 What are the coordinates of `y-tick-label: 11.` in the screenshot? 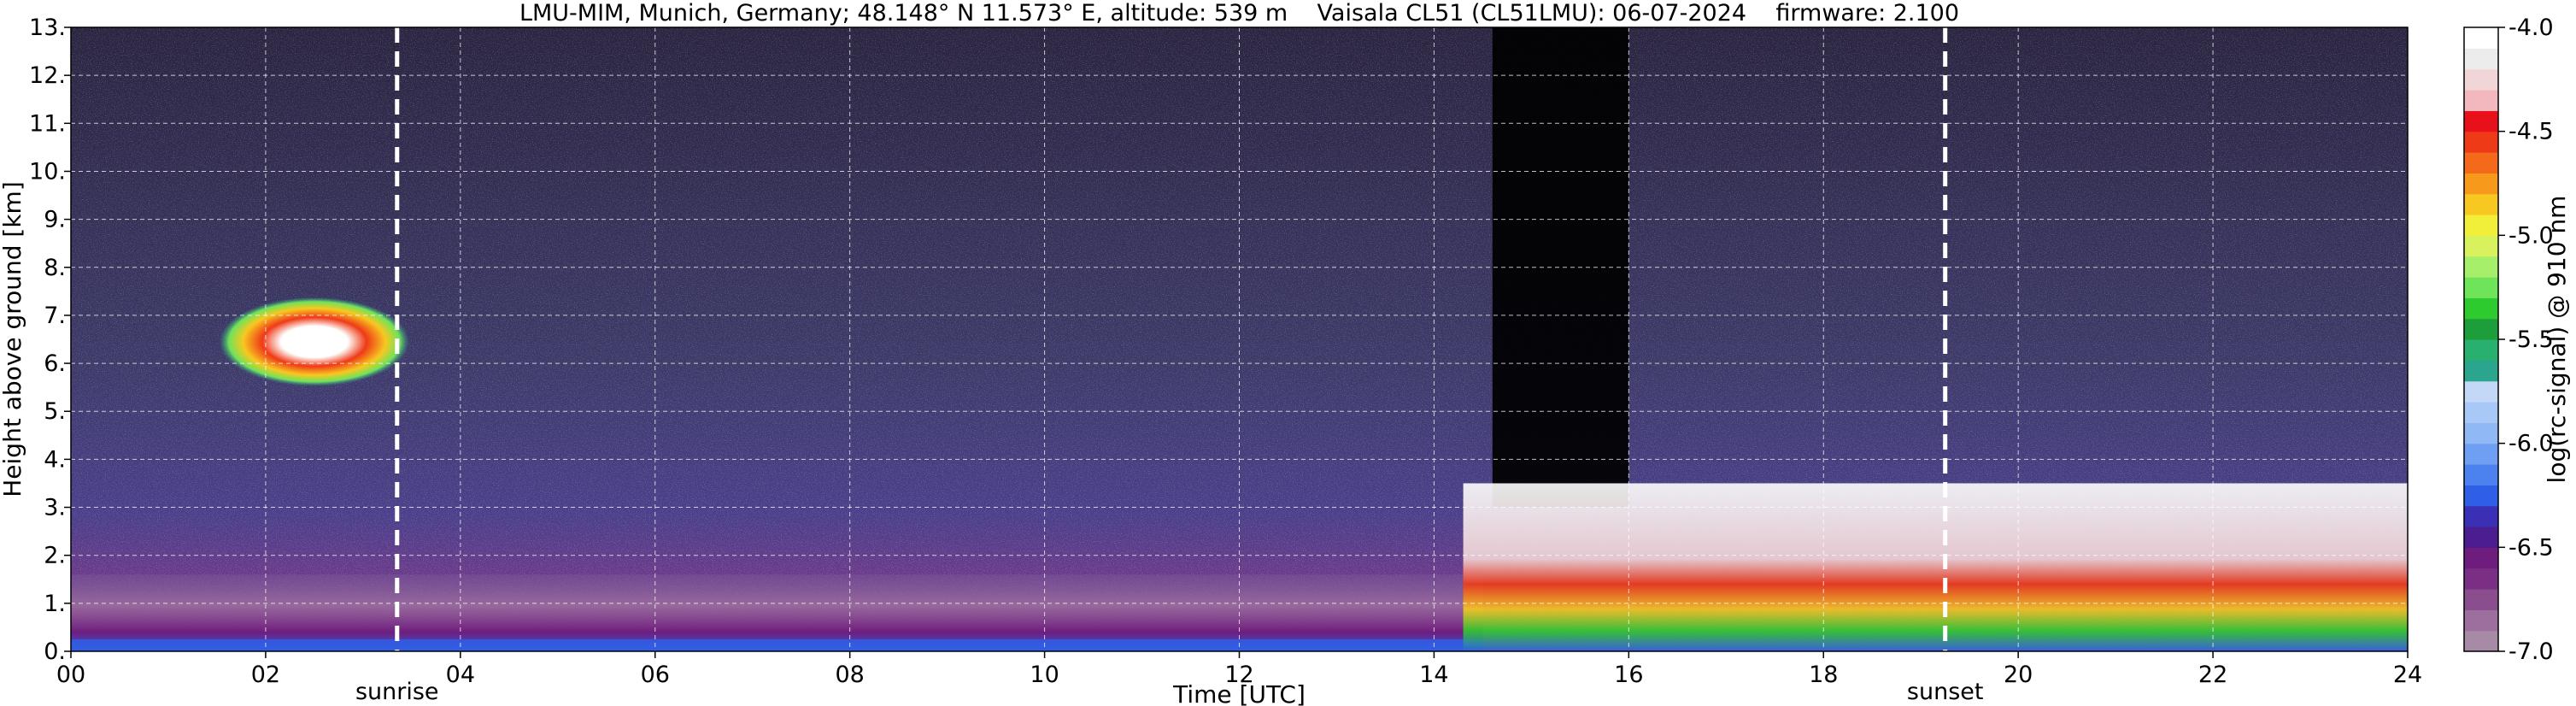 It's located at (47, 123).